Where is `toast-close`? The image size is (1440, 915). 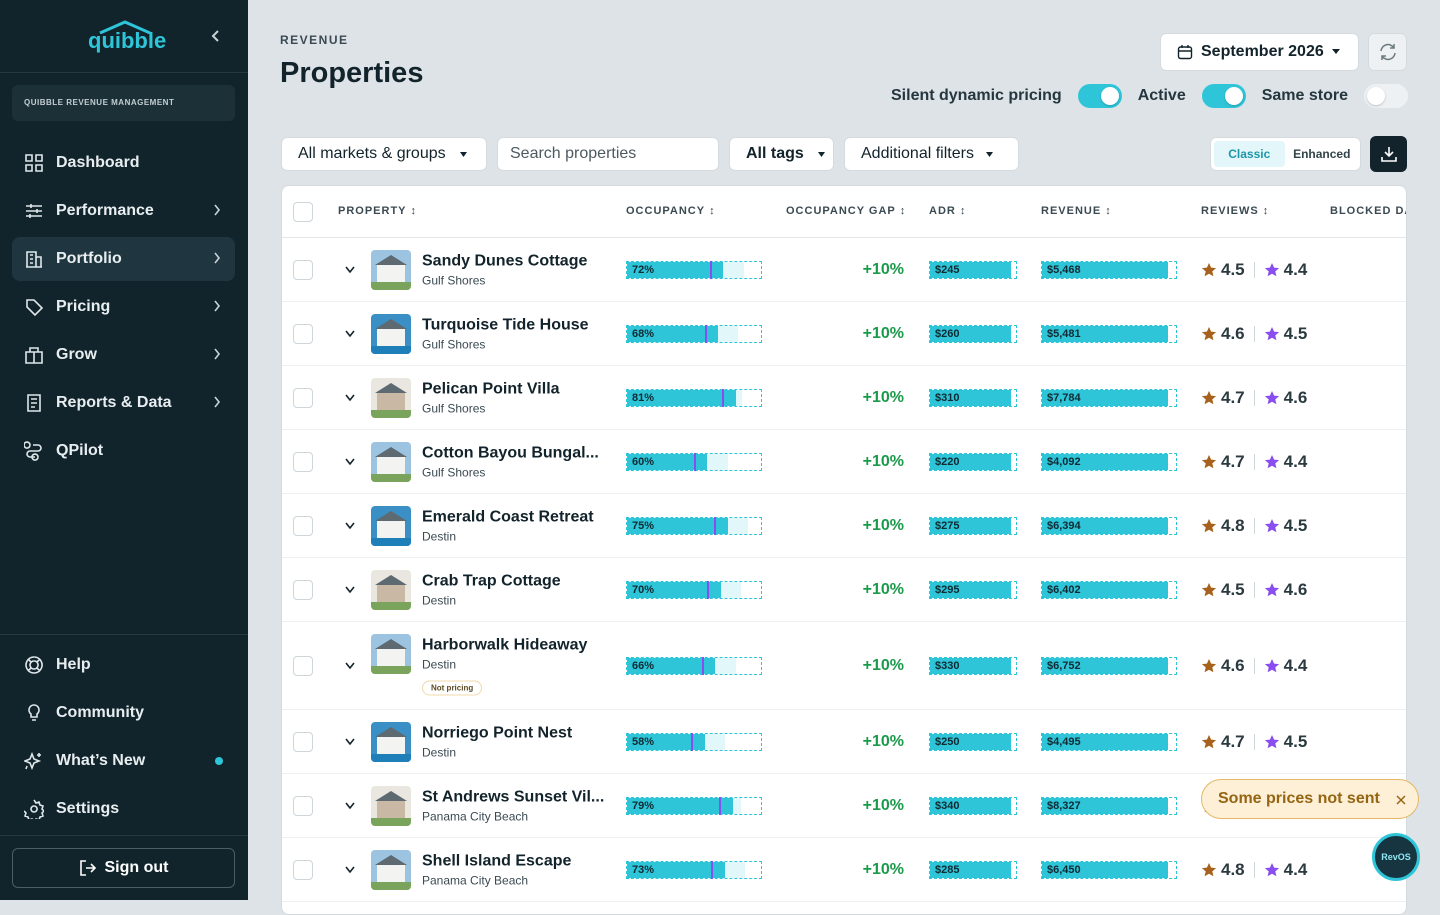
toast-close is located at coordinates (1401, 800).